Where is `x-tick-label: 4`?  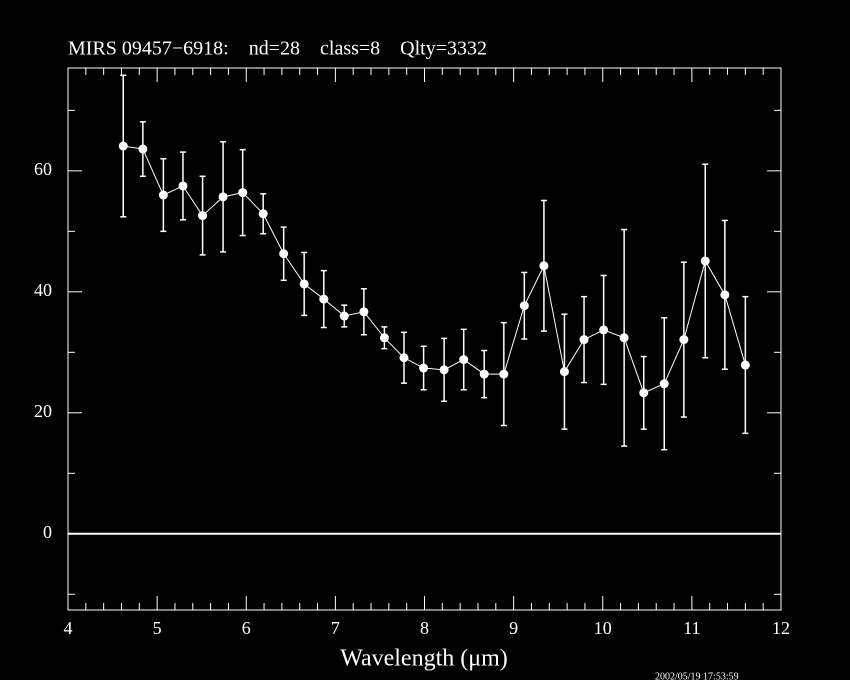 x-tick-label: 4 is located at coordinates (68, 628).